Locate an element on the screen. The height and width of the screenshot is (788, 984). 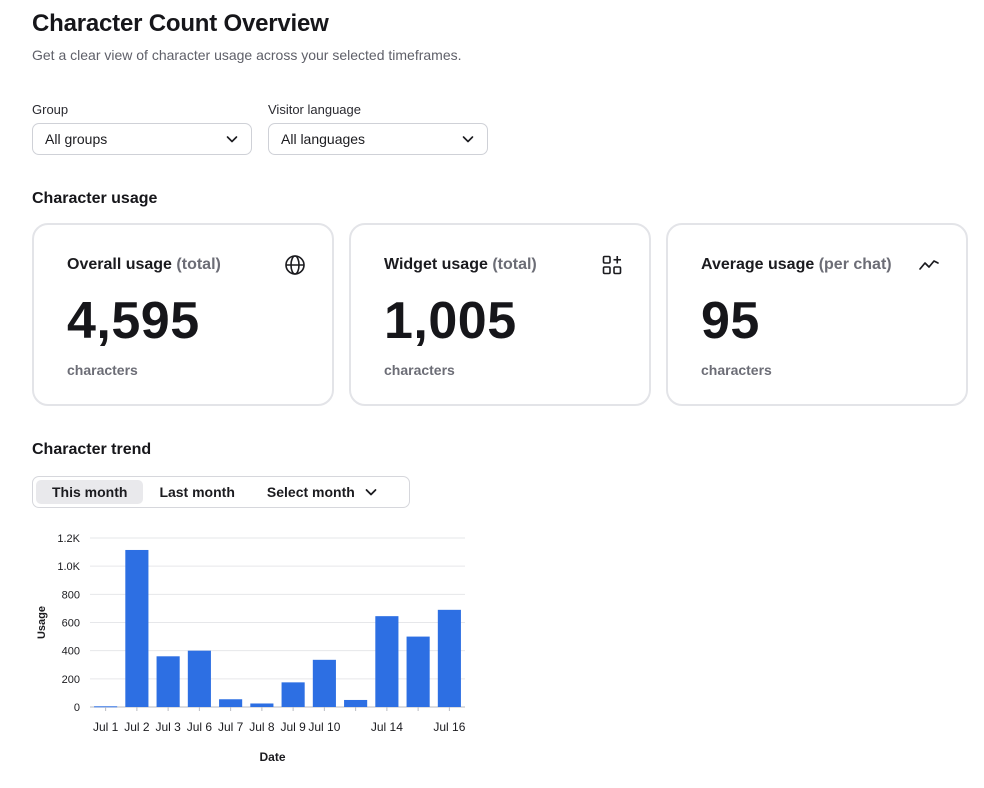
tab-select-month: Select month is located at coordinates (322, 492).